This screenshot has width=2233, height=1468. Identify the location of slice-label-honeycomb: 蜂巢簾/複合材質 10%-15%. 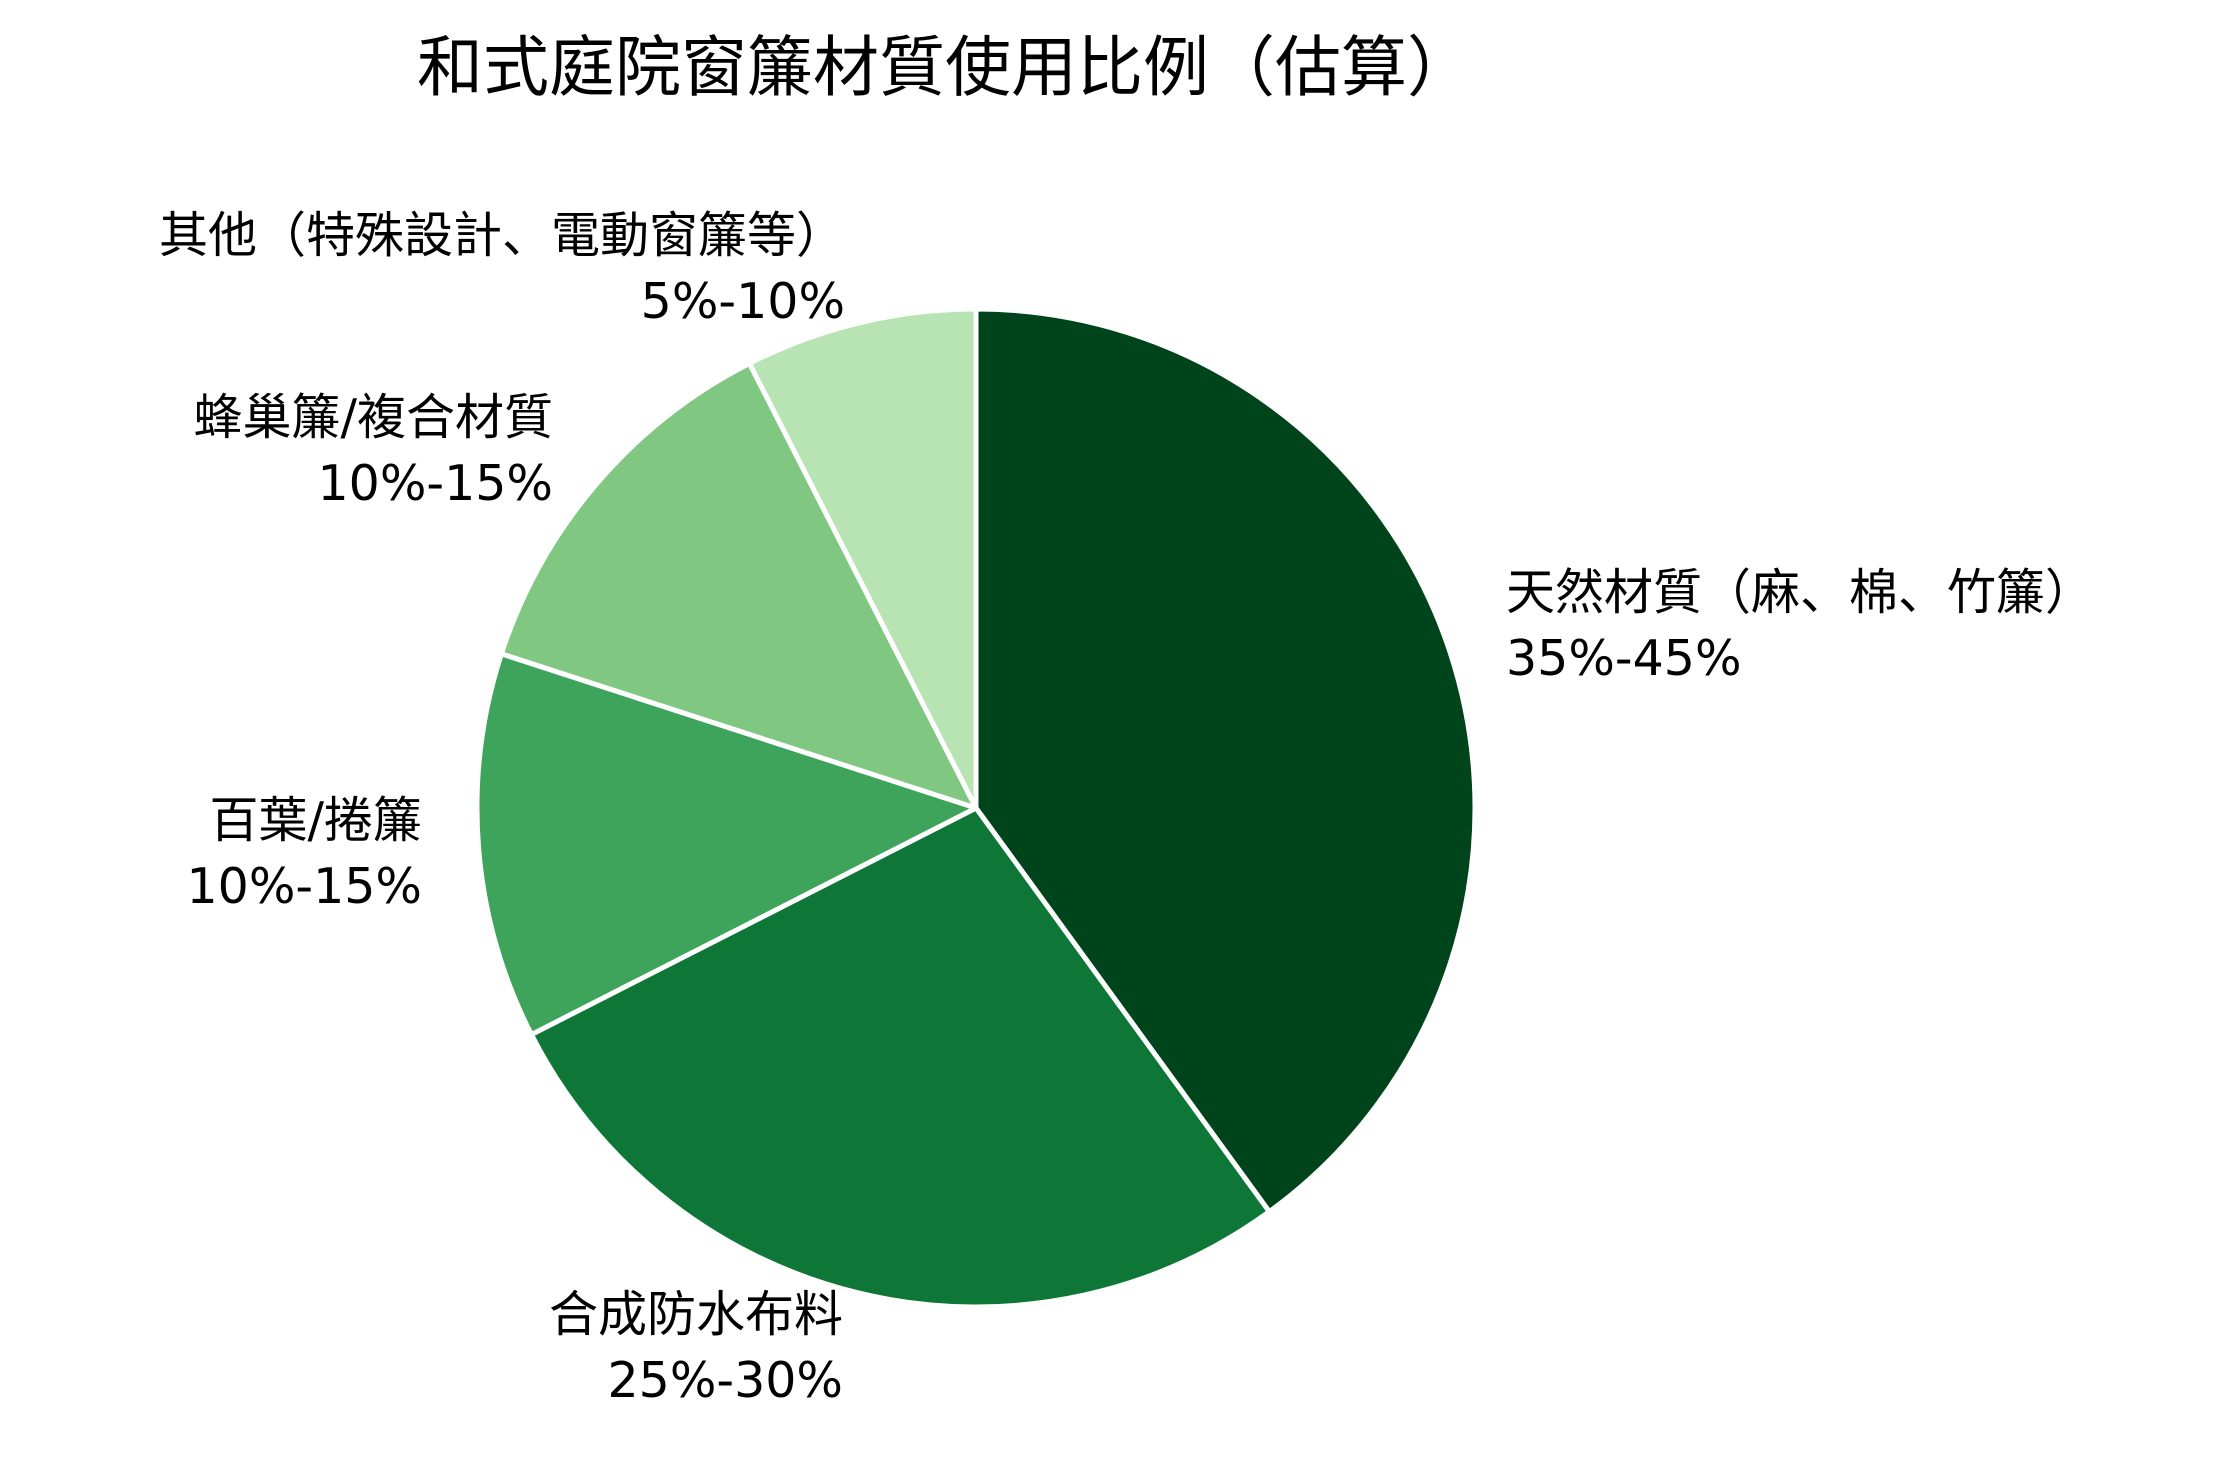
(373, 451).